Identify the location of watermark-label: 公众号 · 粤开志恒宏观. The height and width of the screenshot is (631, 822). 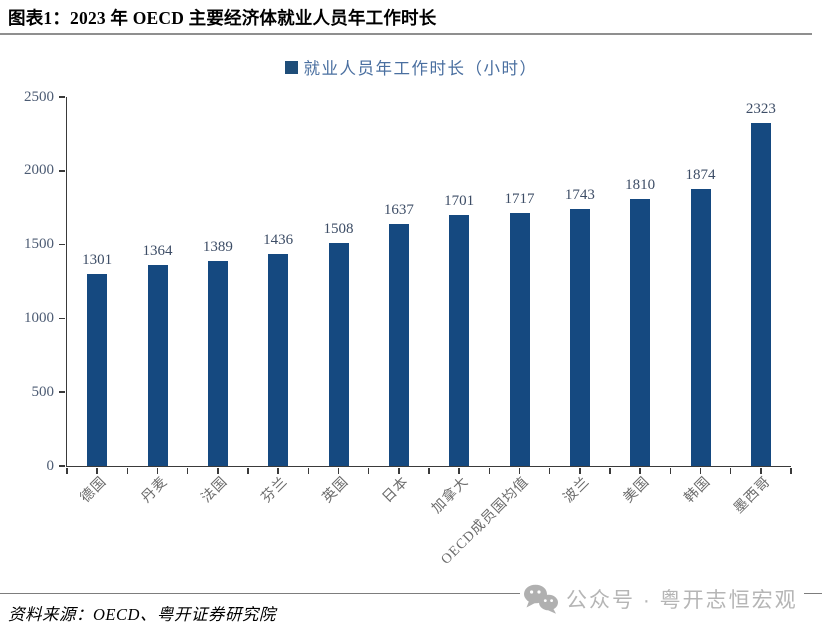
(682, 600).